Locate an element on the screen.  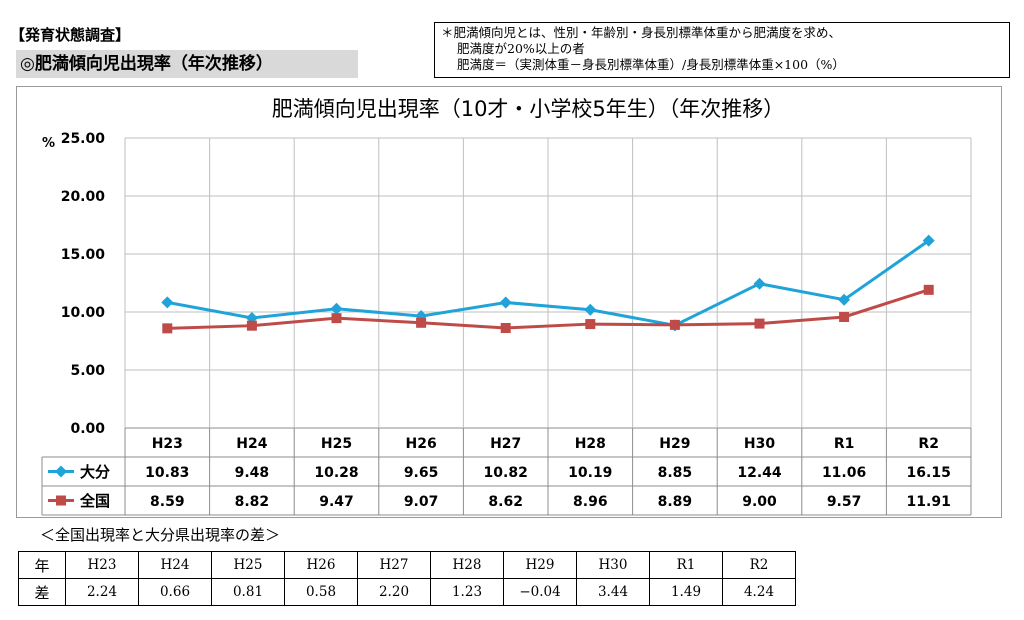
difference-cell: 0.66 is located at coordinates (175, 592).